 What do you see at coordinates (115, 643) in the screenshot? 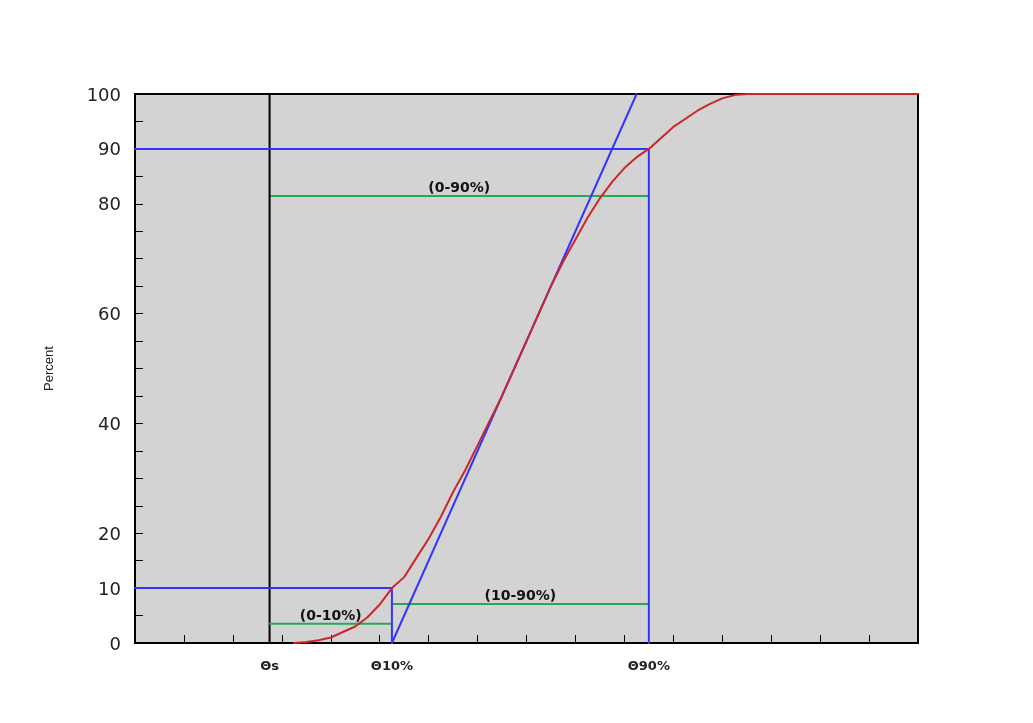
I see `y-tick-label: 0` at bounding box center [115, 643].